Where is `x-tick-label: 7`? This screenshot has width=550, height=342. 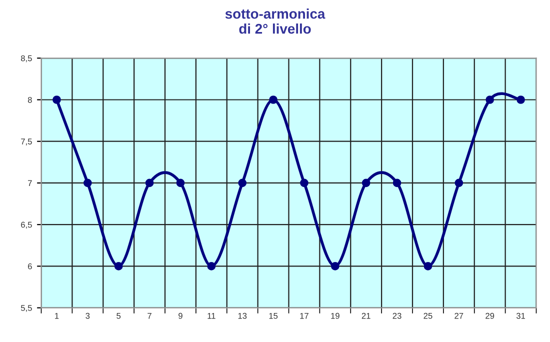
x-tick-label: 7 is located at coordinates (150, 315).